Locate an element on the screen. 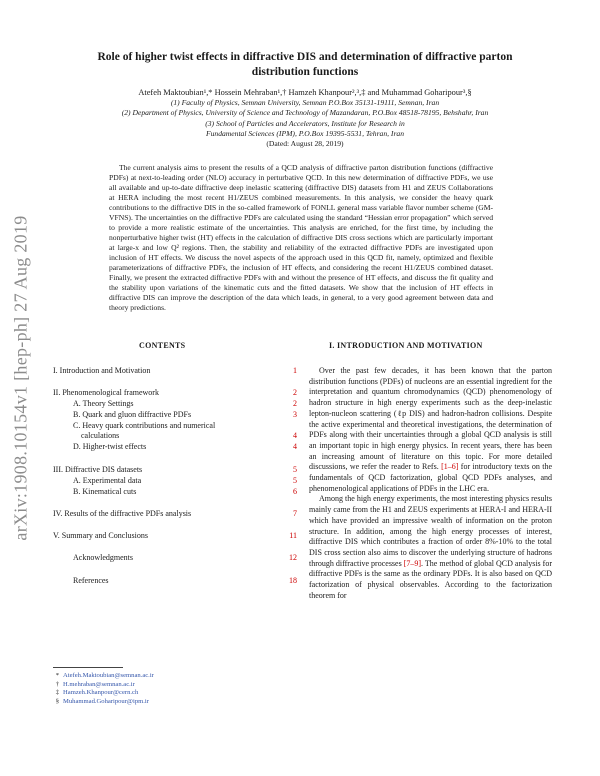 The image size is (600, 776). footnote: † H.mehraban@semnan.ac.ir is located at coordinates (95, 684).